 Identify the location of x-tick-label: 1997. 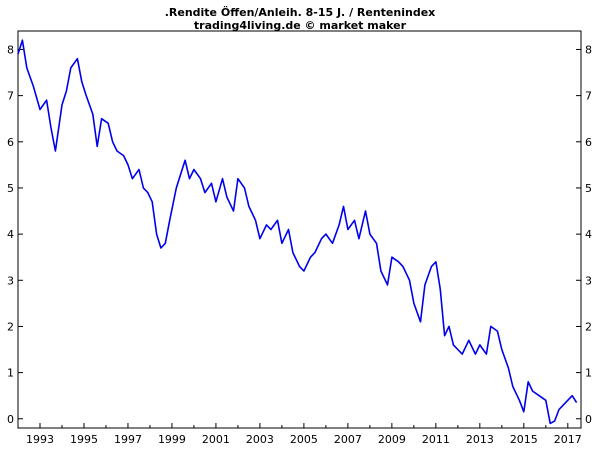
(128, 439).